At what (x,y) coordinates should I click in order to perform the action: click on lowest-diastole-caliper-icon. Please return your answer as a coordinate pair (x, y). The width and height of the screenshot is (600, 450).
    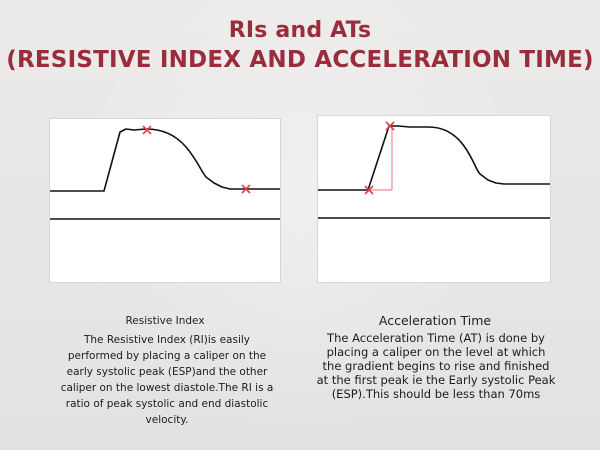
    Looking at the image, I should click on (246, 189).